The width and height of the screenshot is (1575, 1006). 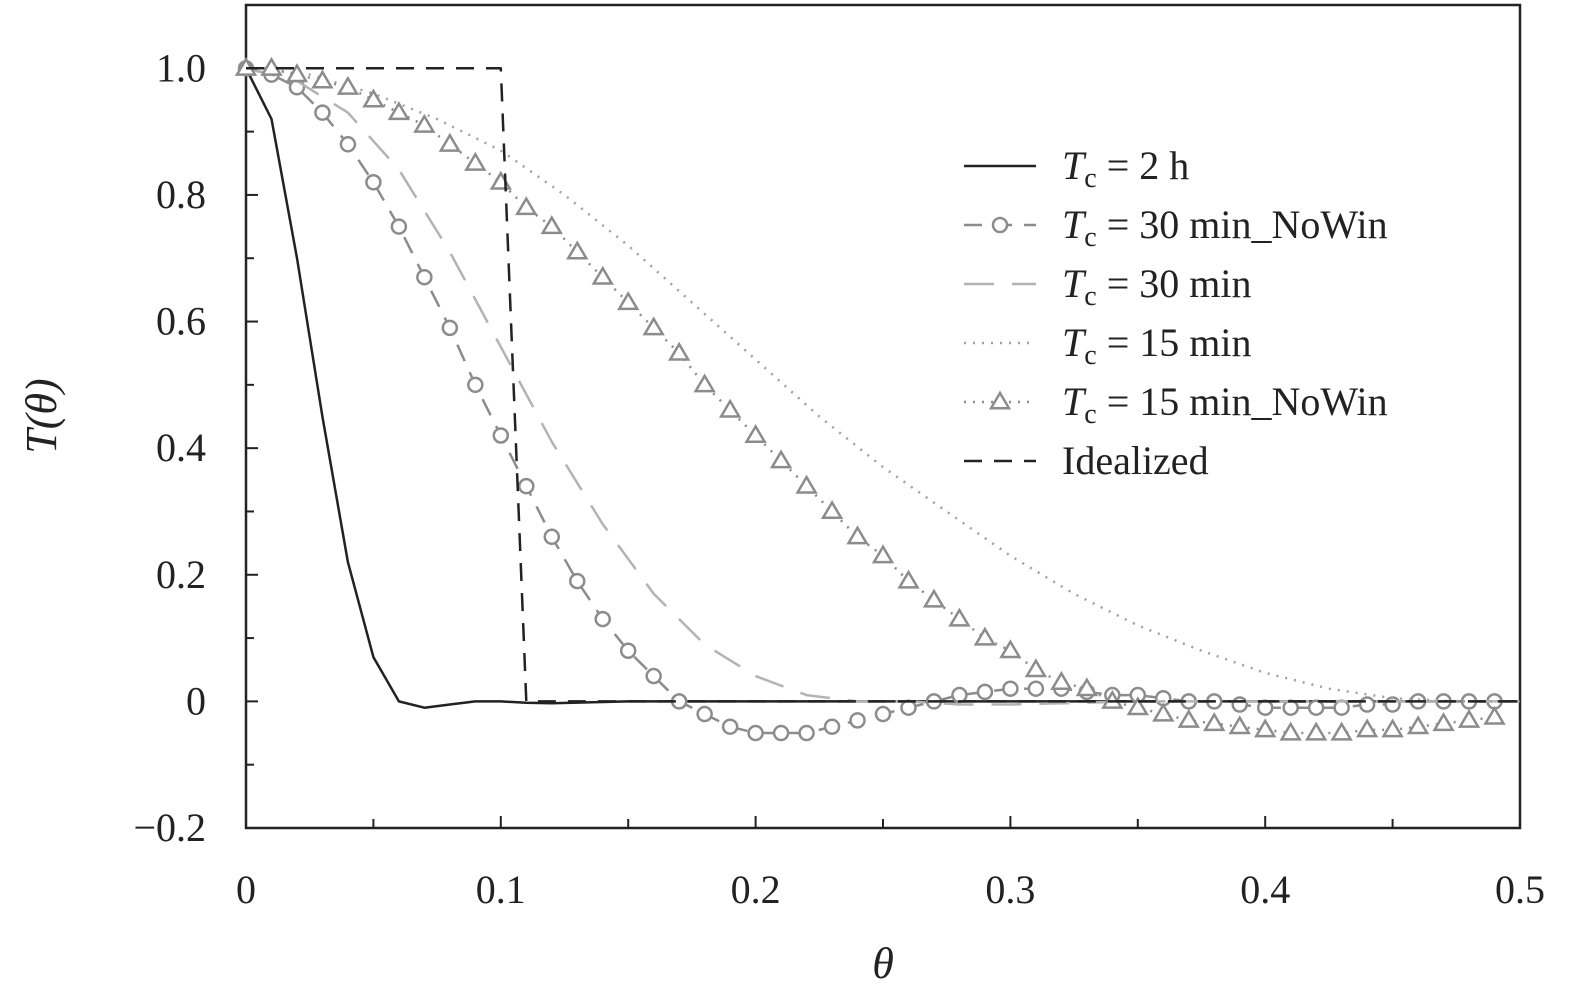 What do you see at coordinates (890, 864) in the screenshot?
I see `x-axis: 0 0.1 0.2 0.3 0.4 0.5` at bounding box center [890, 864].